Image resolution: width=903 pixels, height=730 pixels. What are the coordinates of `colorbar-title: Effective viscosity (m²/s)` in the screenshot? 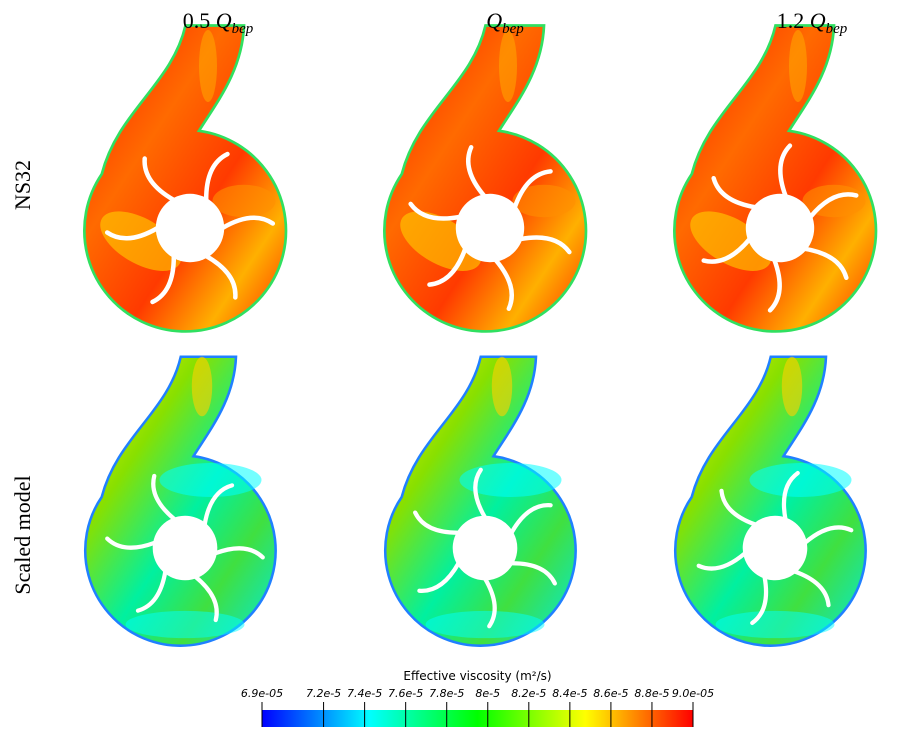 It's located at (477, 676).